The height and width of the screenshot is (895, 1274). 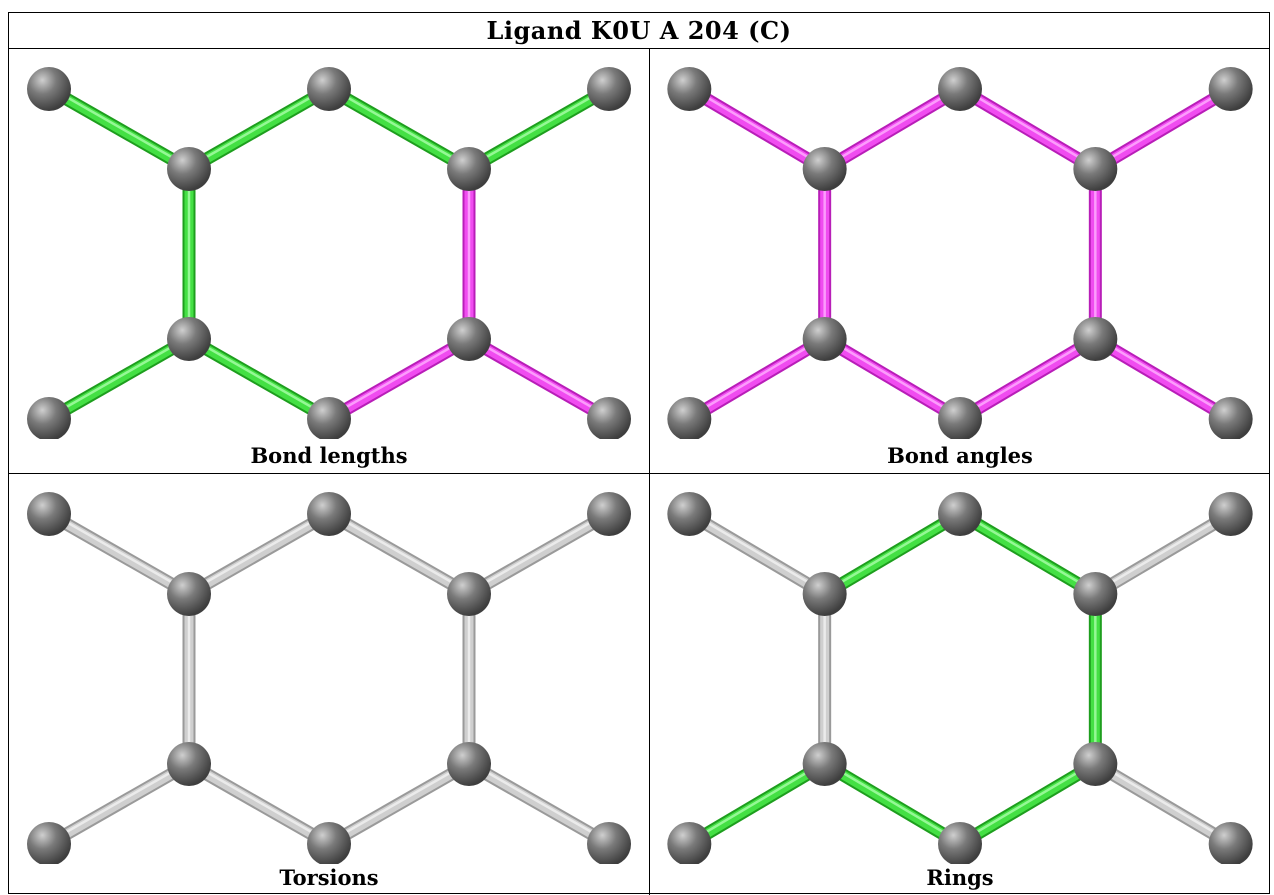 I want to click on figure-title: Ligand K0U A 204 (C), so click(x=639, y=31).